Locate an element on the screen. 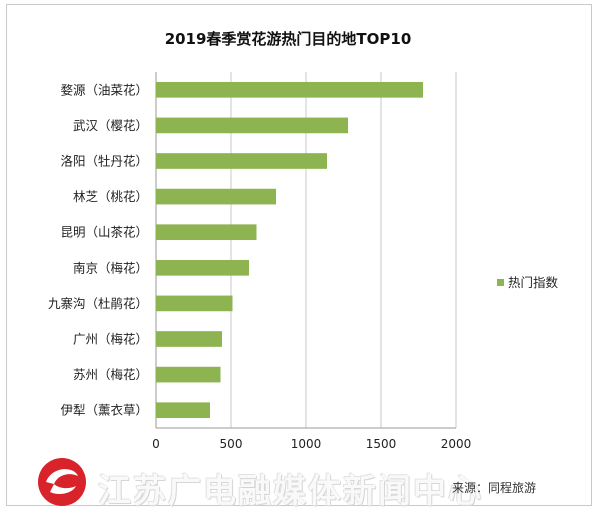 This screenshot has width=600, height=522. x-tick-label: 1500 is located at coordinates (381, 444).